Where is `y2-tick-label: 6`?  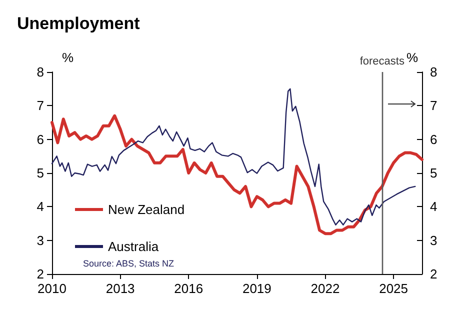 y2-tick-label: 6 is located at coordinates (434, 139).